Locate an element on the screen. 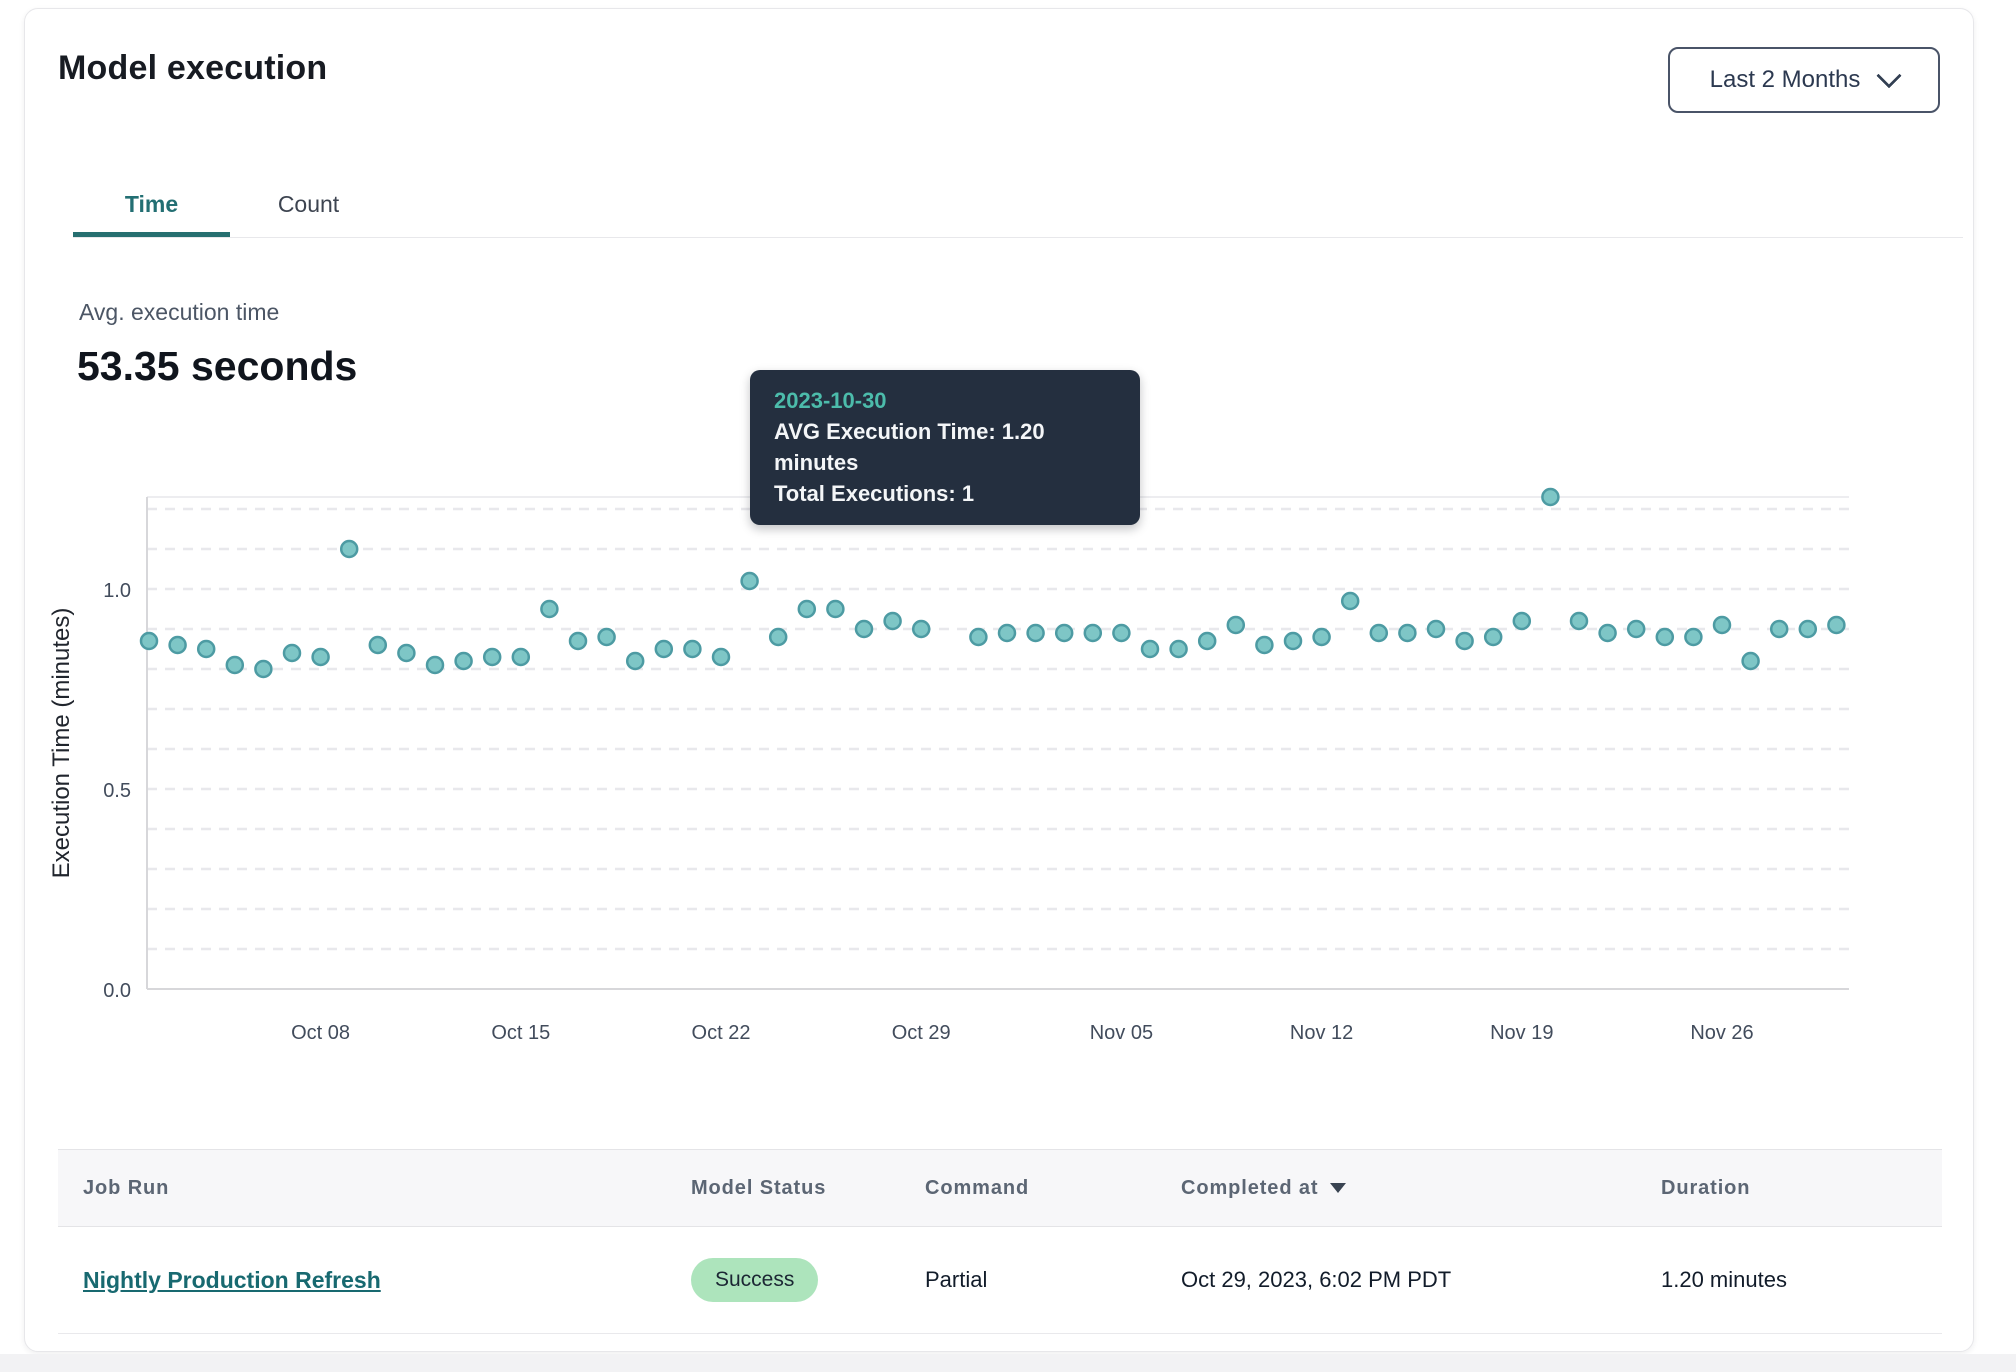  duration-cell: 1.20 minutes is located at coordinates (1724, 1279).